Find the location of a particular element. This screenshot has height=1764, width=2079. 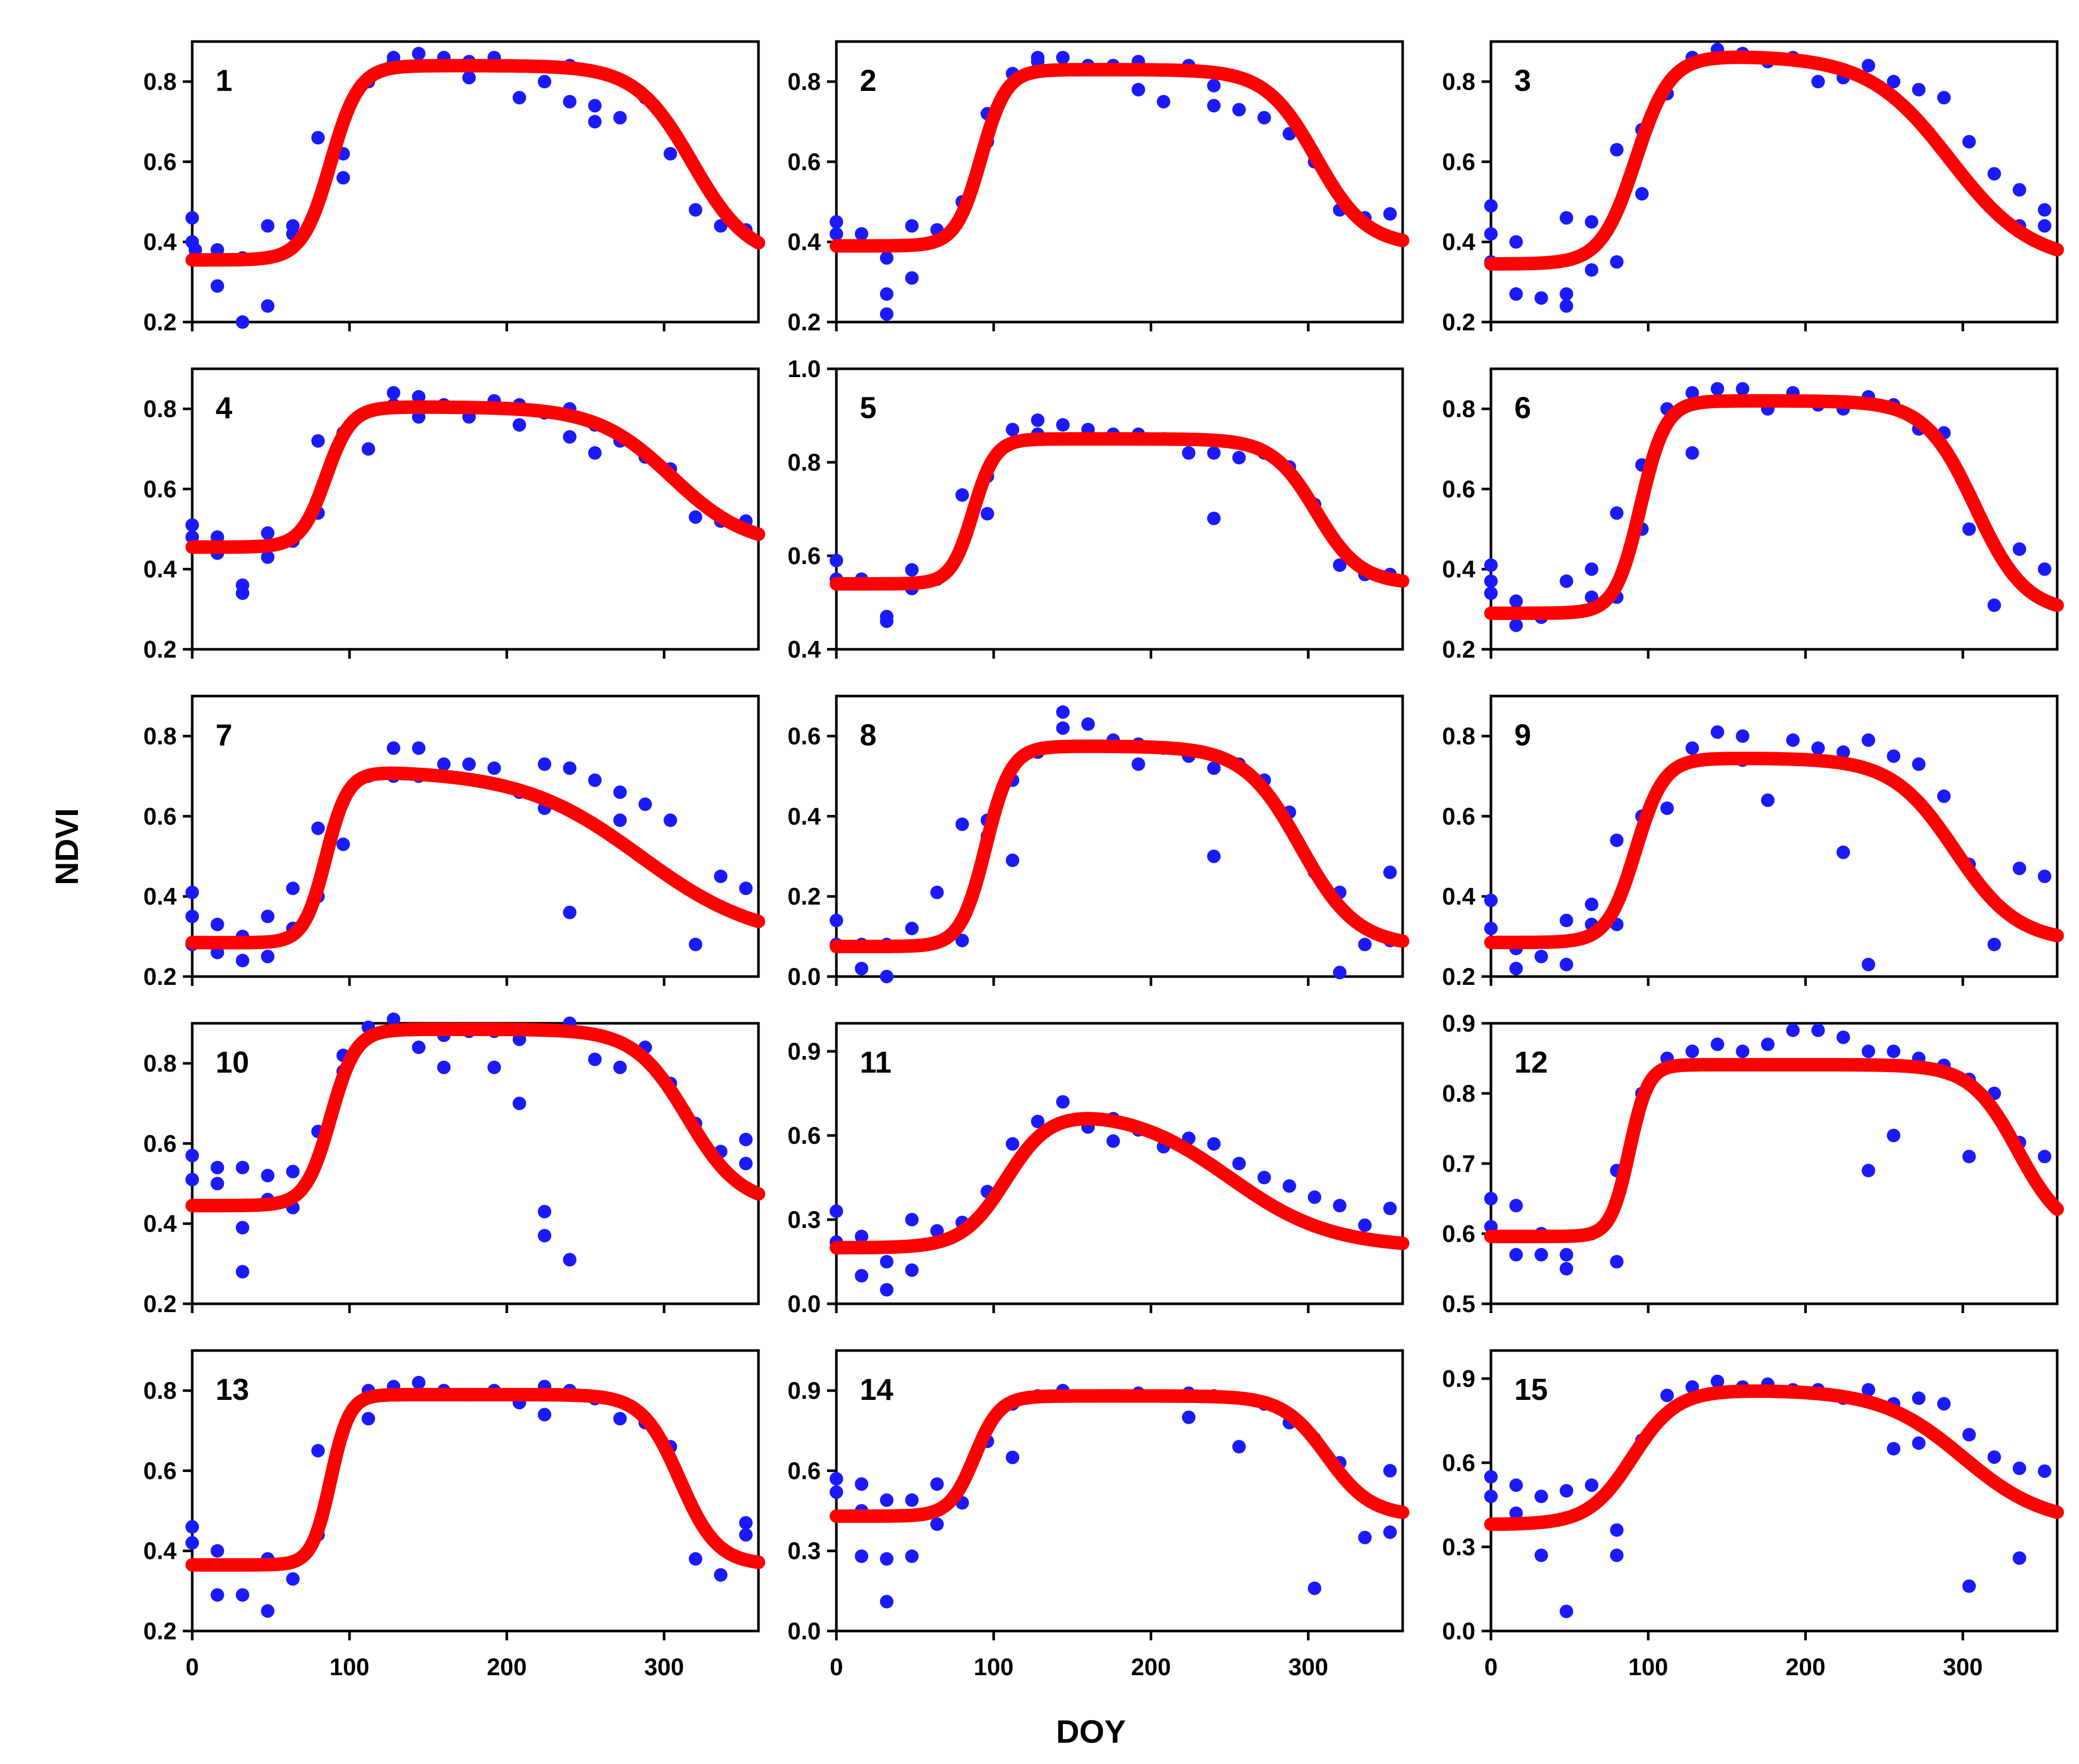

y-tick-label: 0.5 is located at coordinates (1458, 1303).